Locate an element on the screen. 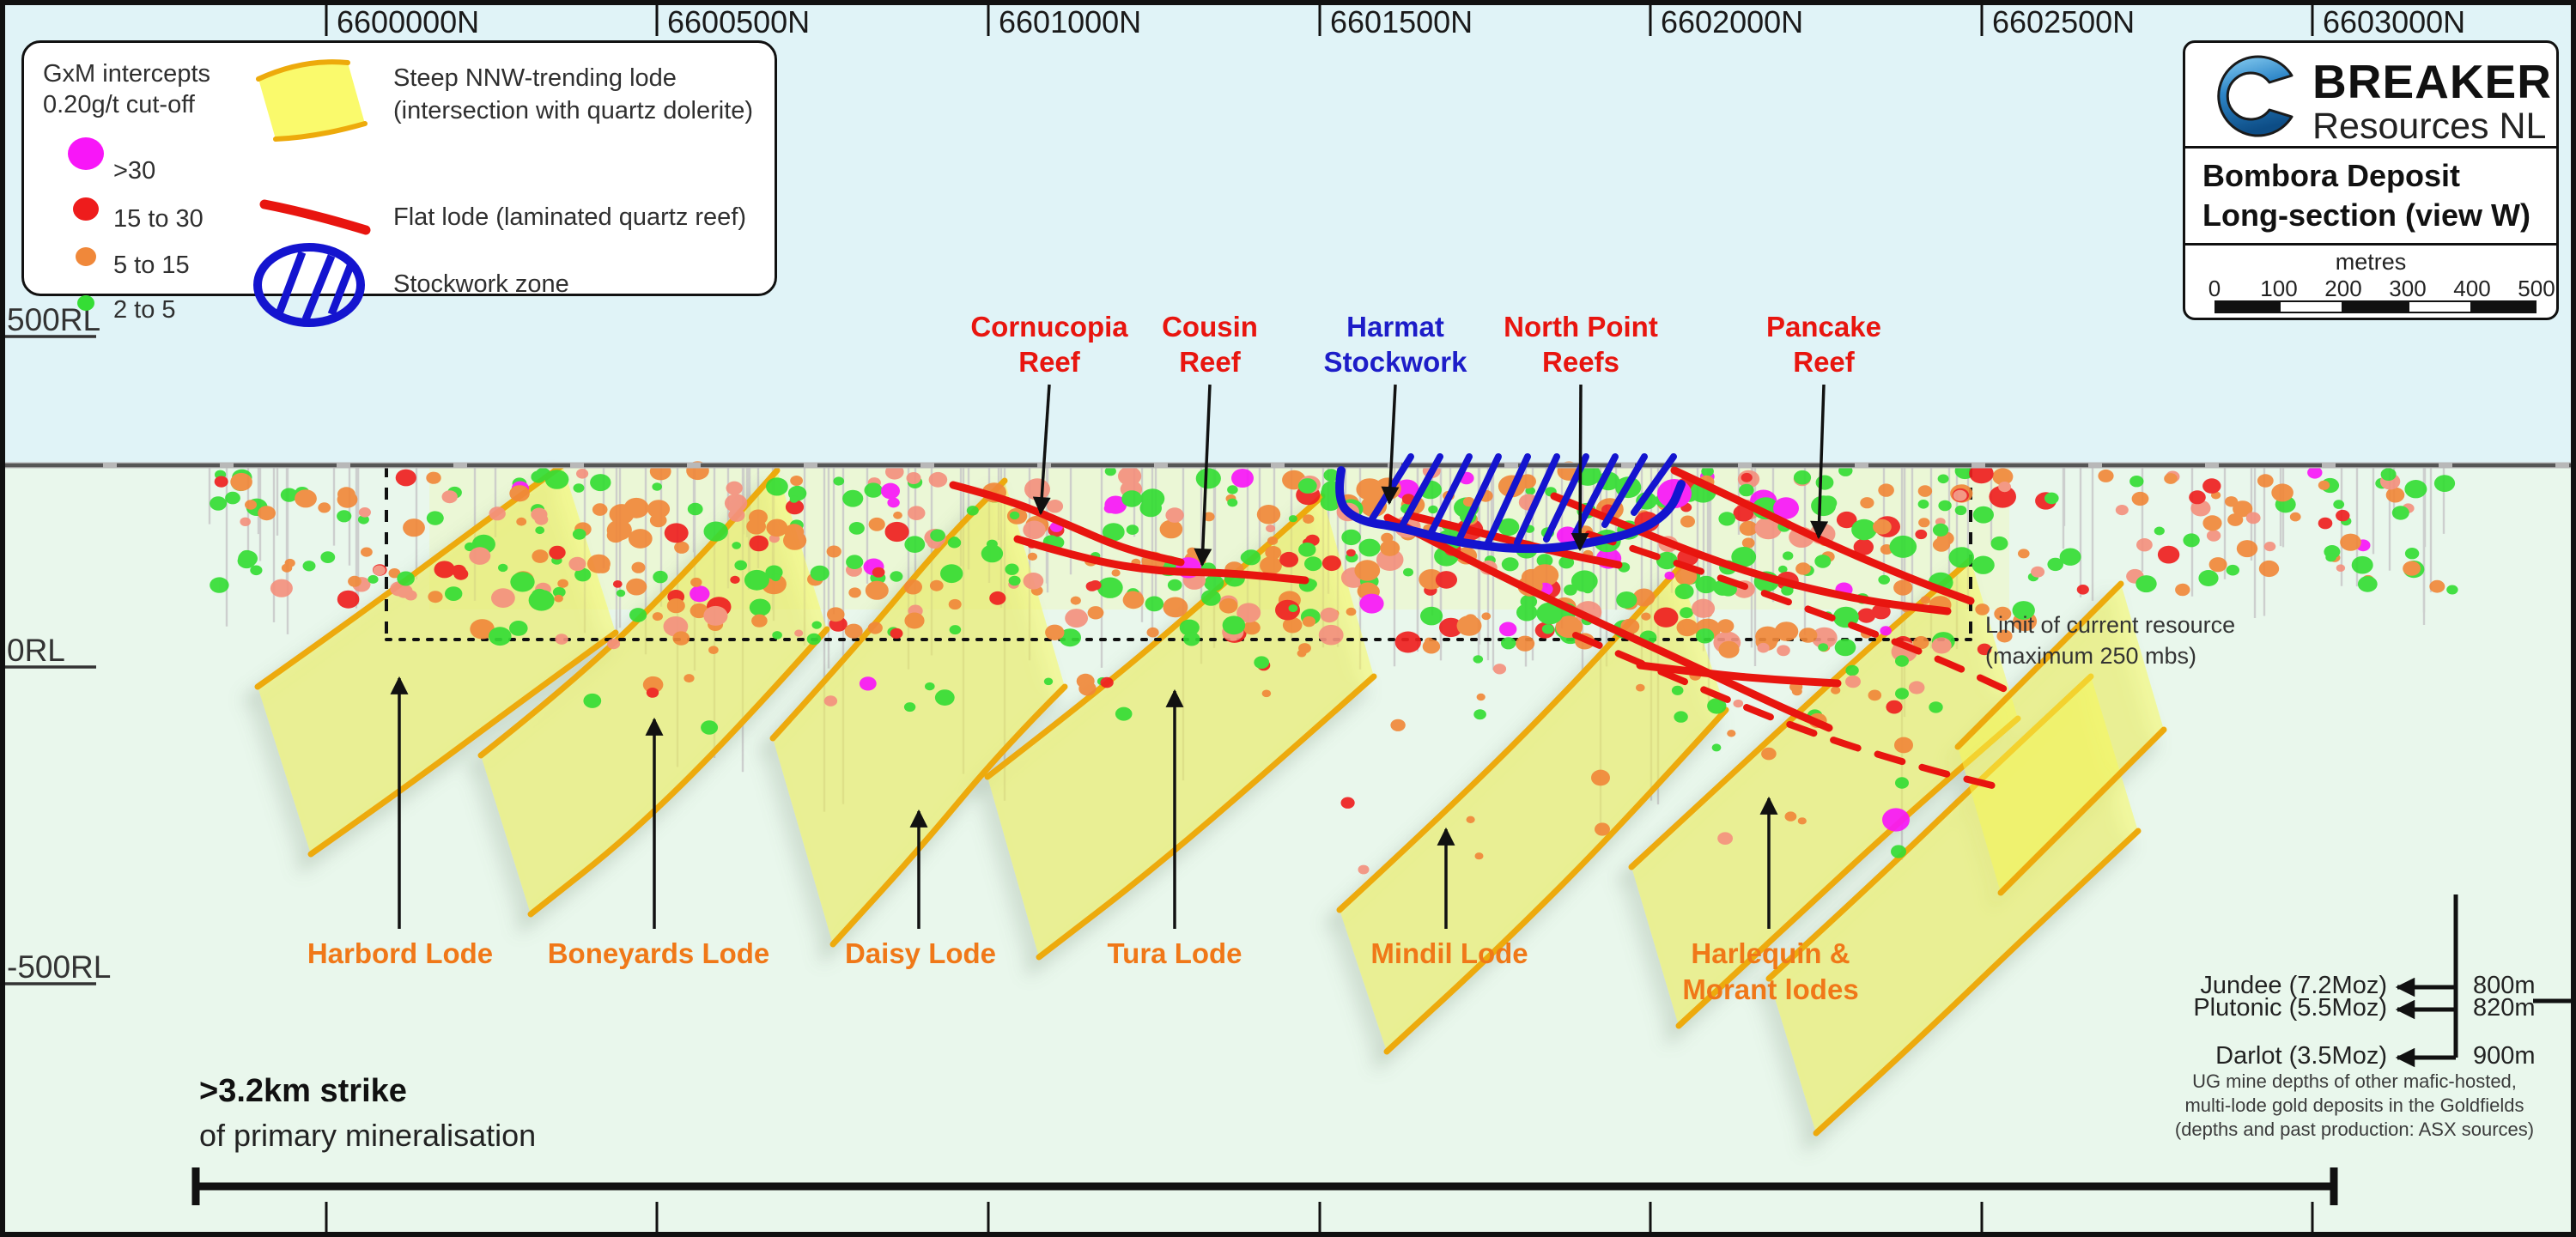 The height and width of the screenshot is (1237, 2576). lode-top-edge is located at coordinates (889, 609).